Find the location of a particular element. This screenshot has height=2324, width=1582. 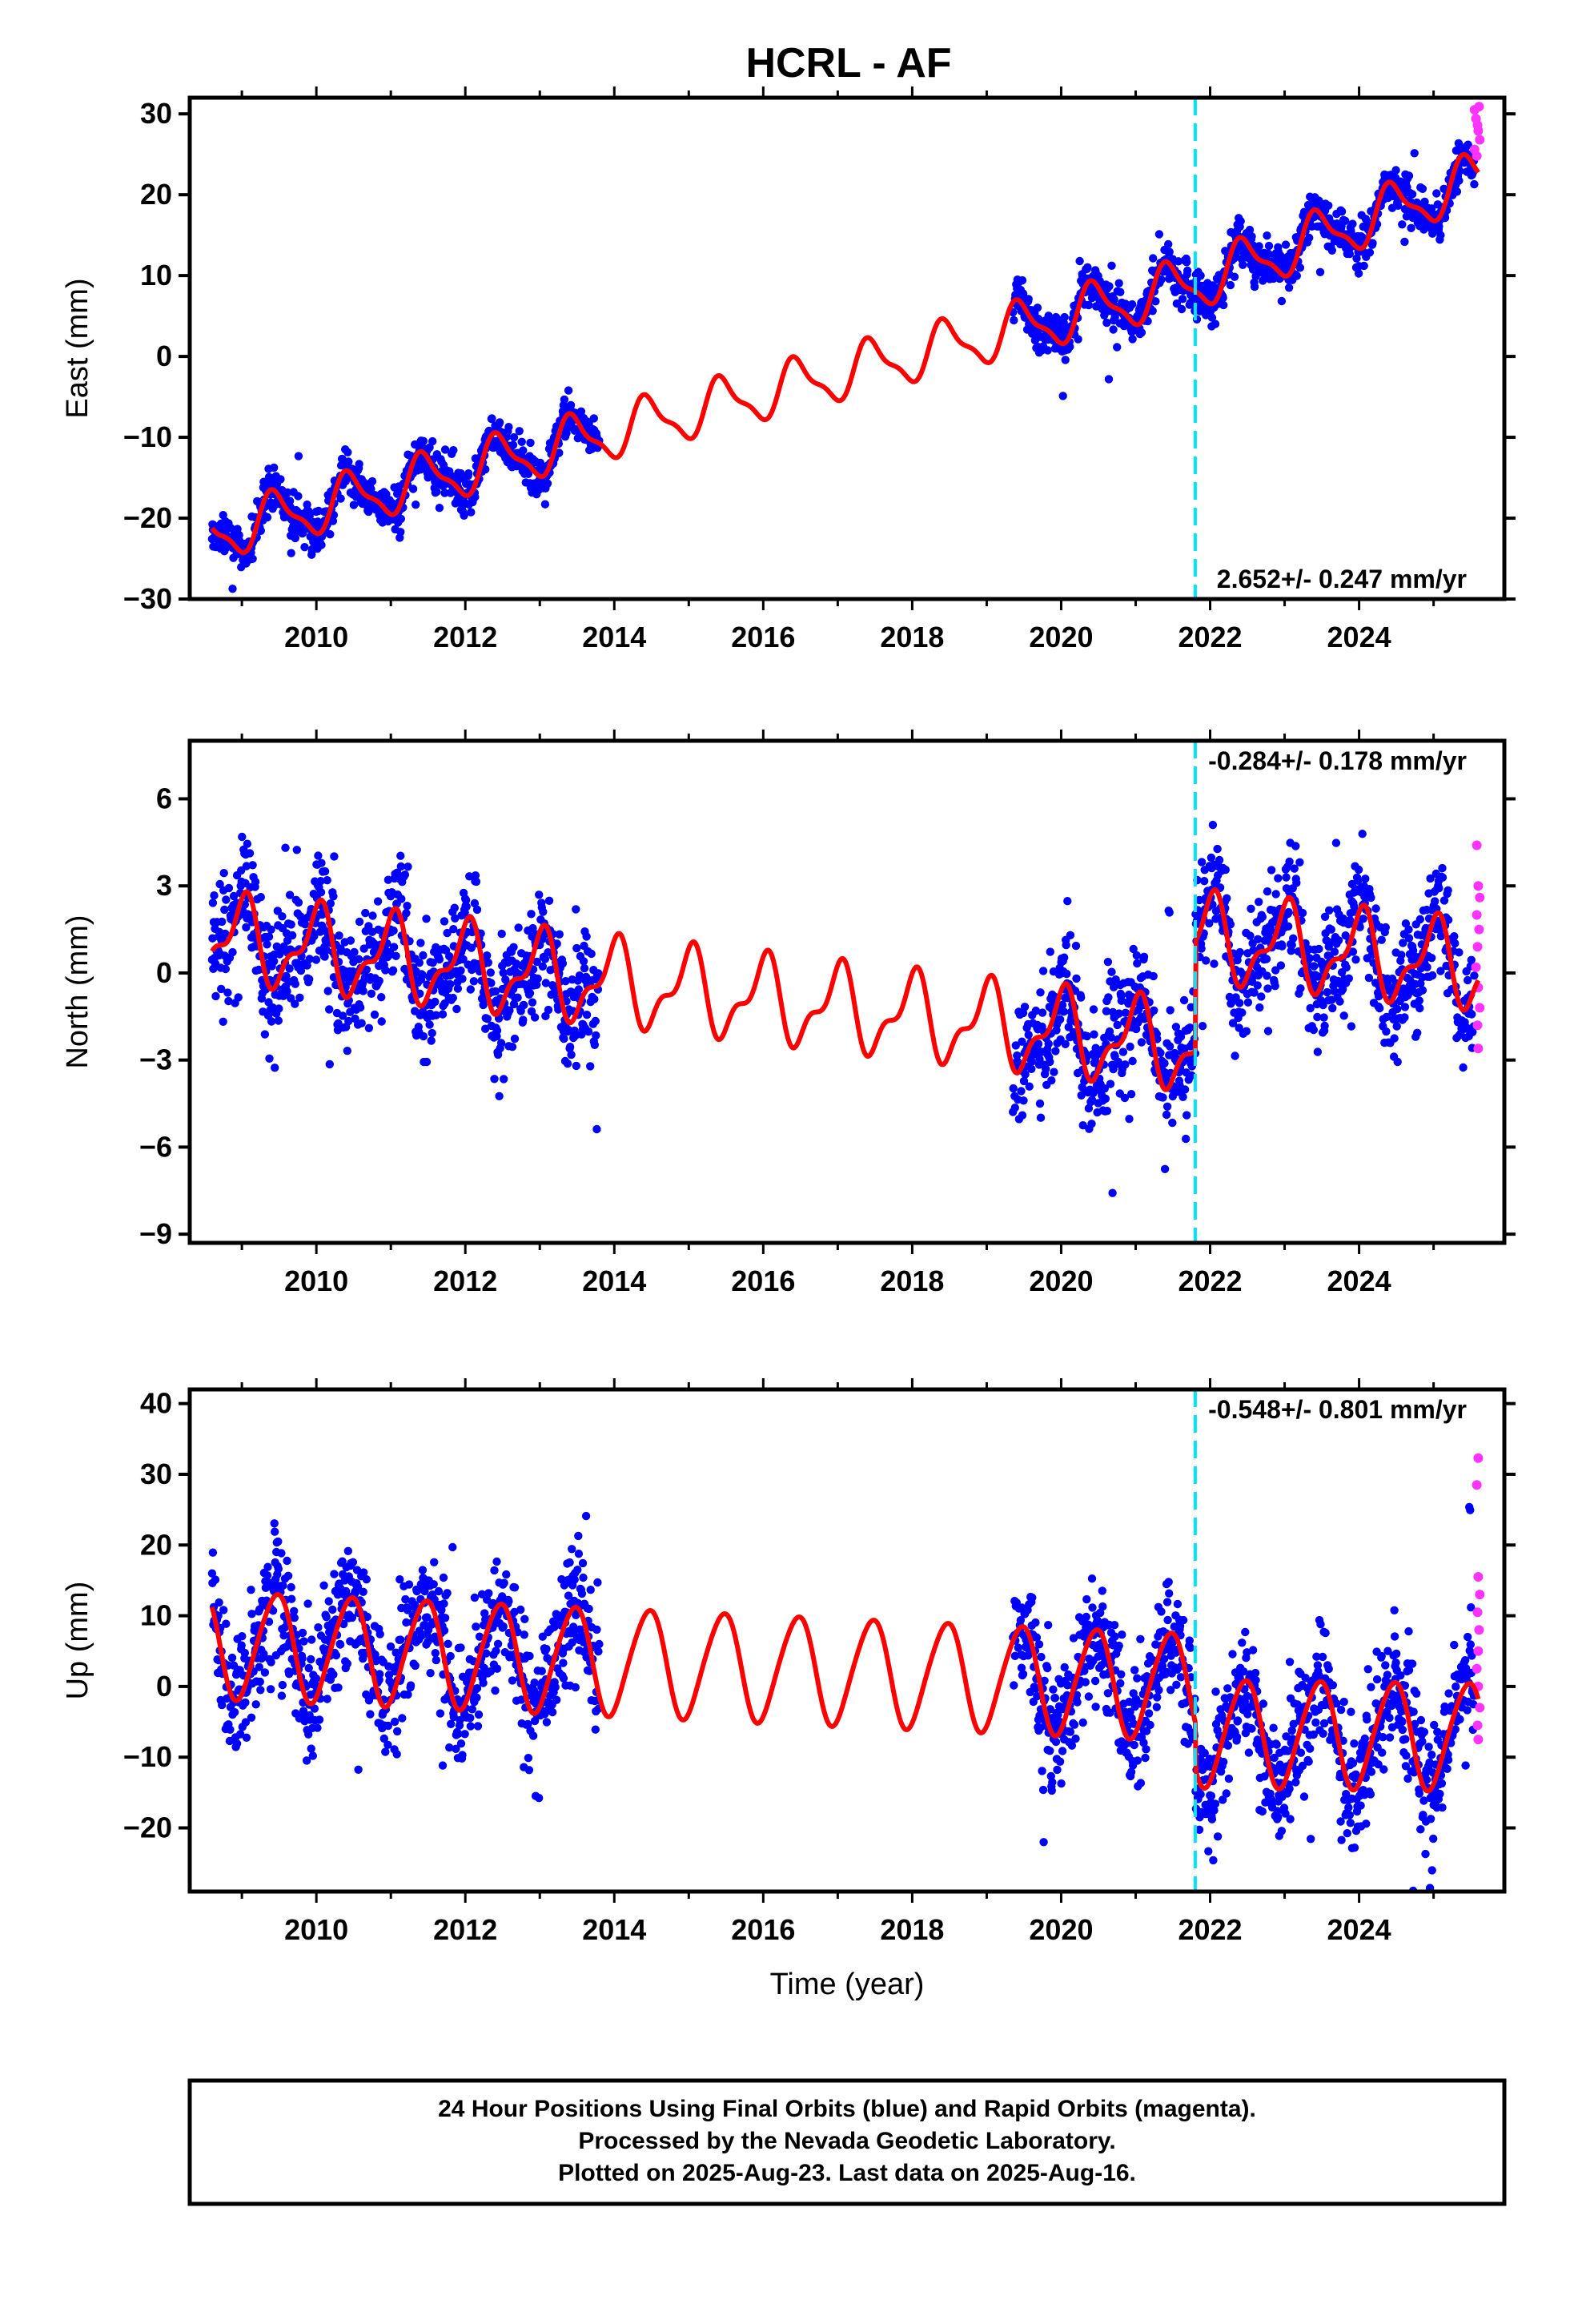

north-ytick-label: 3 is located at coordinates (164, 885).